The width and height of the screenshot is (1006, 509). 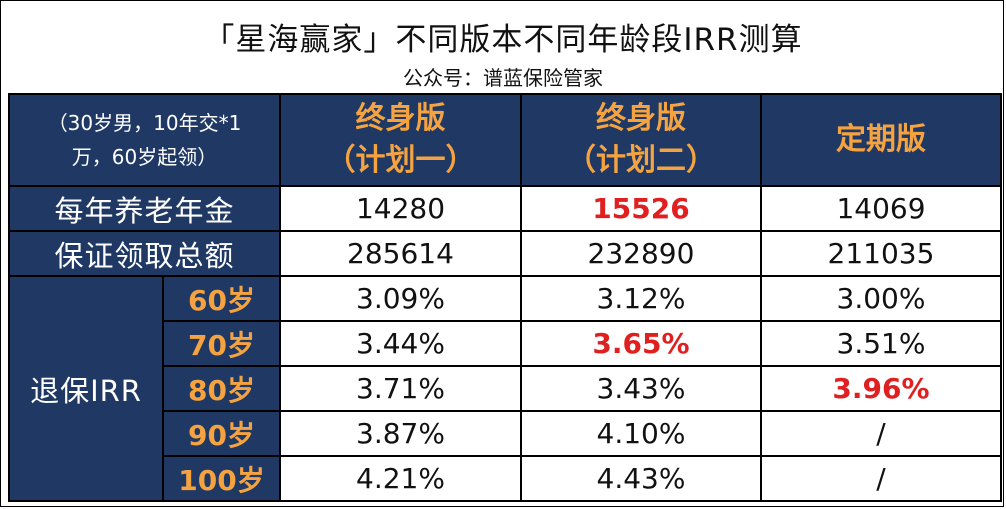 What do you see at coordinates (503, 78) in the screenshot?
I see `page-subtitle: 公众号：谱蓝保险管家` at bounding box center [503, 78].